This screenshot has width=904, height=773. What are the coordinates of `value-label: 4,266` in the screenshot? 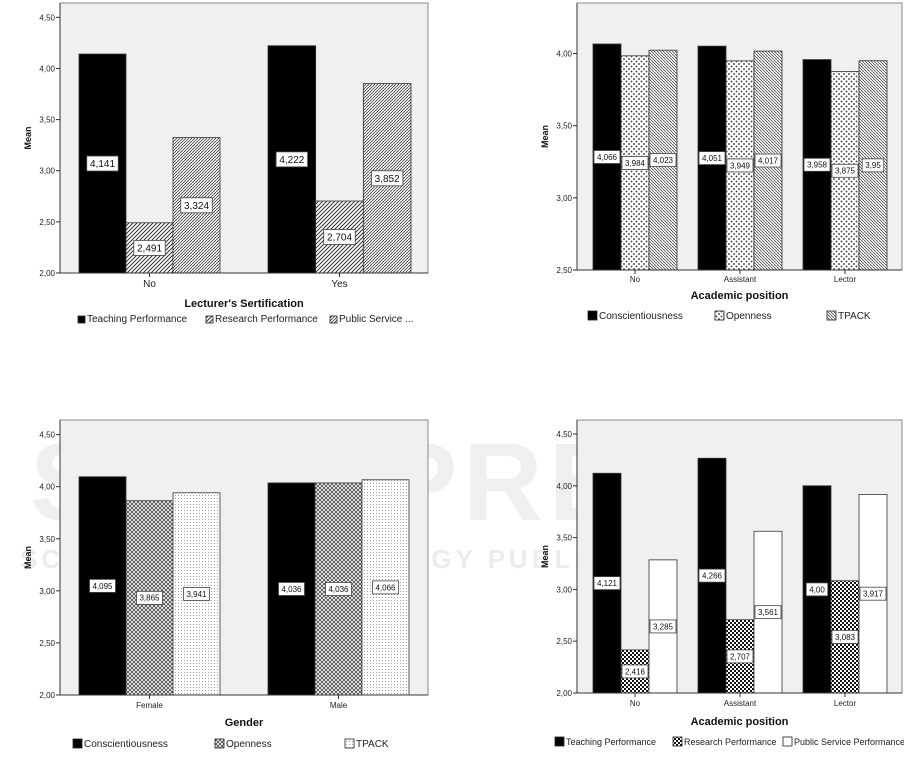 It's located at (712, 575).